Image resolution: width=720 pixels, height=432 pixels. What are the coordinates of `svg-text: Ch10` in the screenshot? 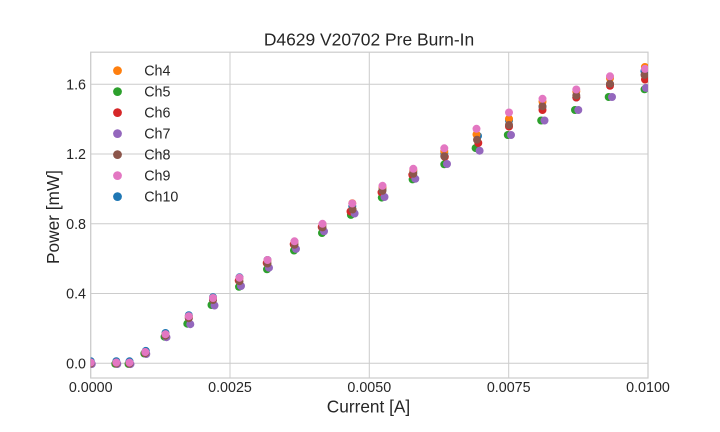 It's located at (161, 198).